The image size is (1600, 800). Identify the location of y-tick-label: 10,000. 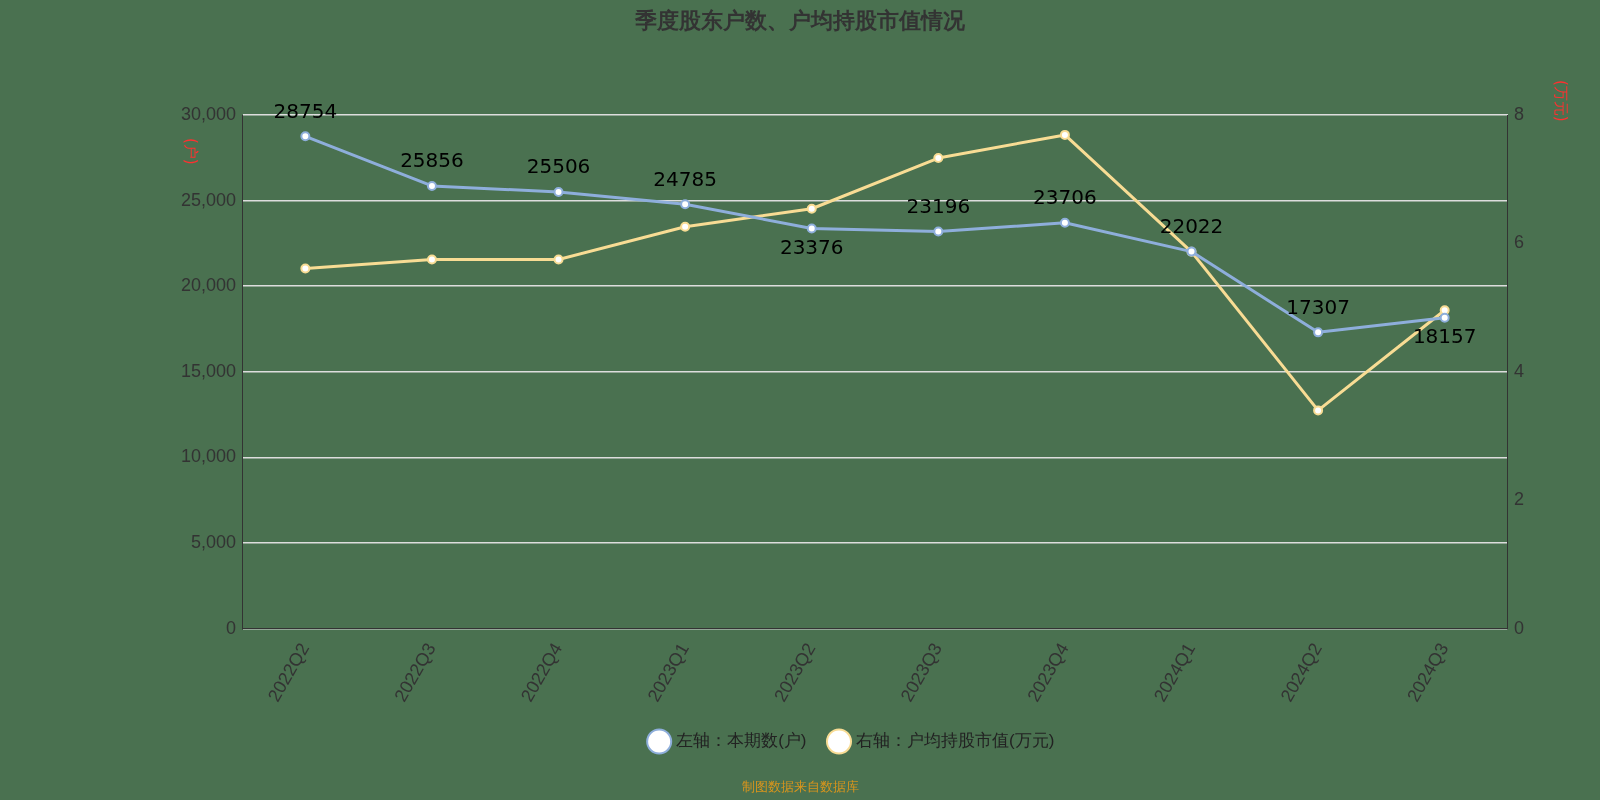
(208, 456).